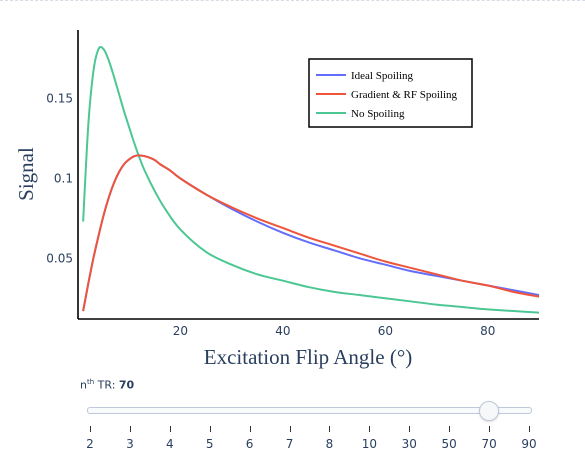 This screenshot has width=585, height=457. I want to click on slider-tick-label: 6, so click(249, 444).